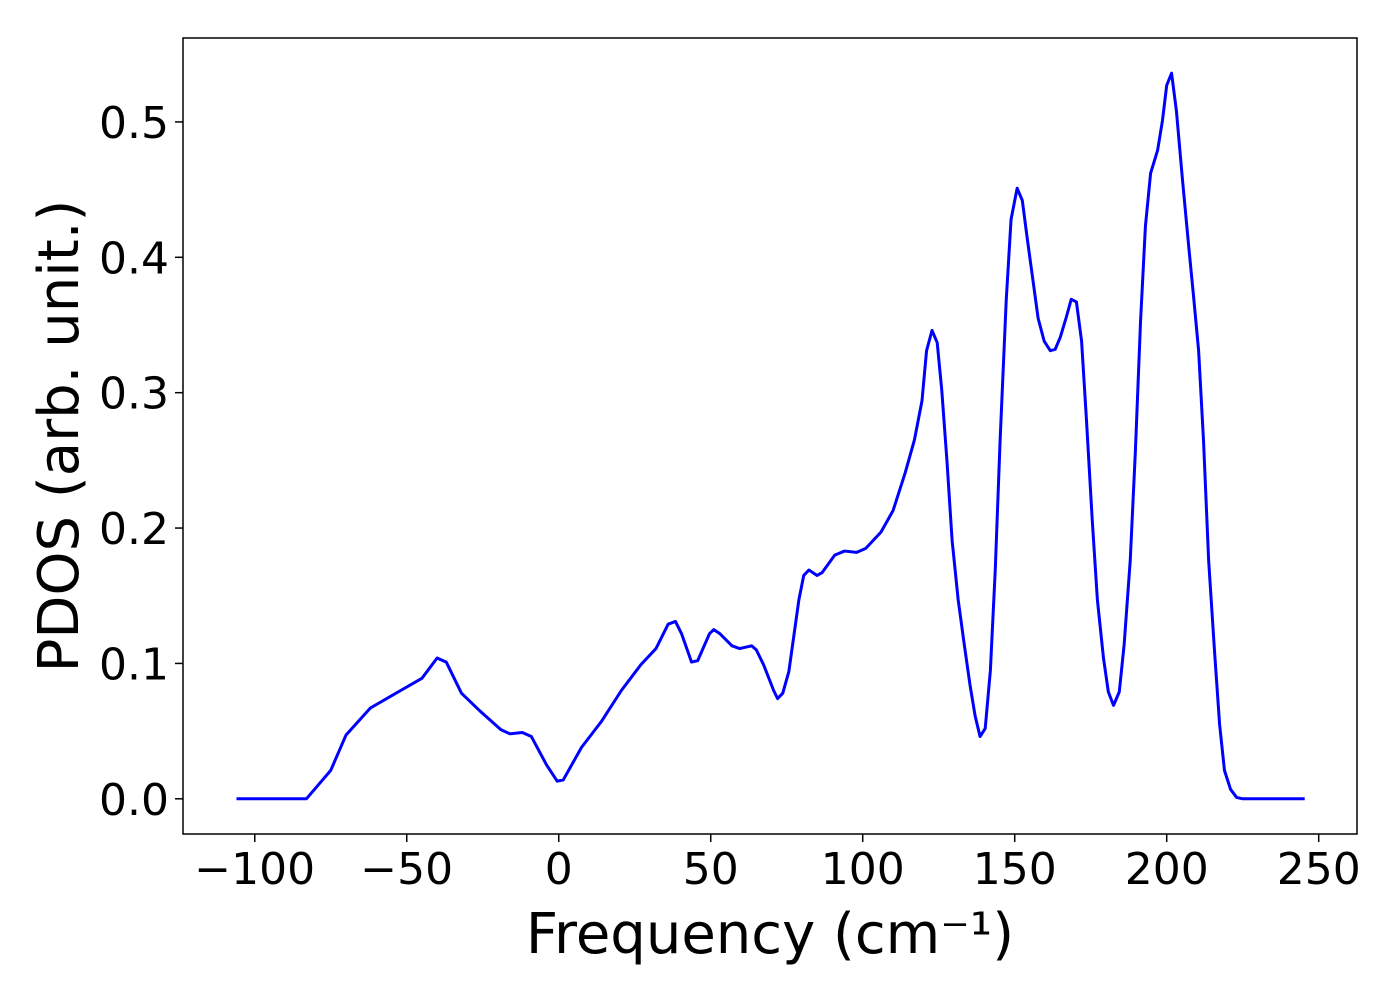 Image resolution: width=1400 pixels, height=1000 pixels. I want to click on x-tick-label: −50, so click(406, 869).